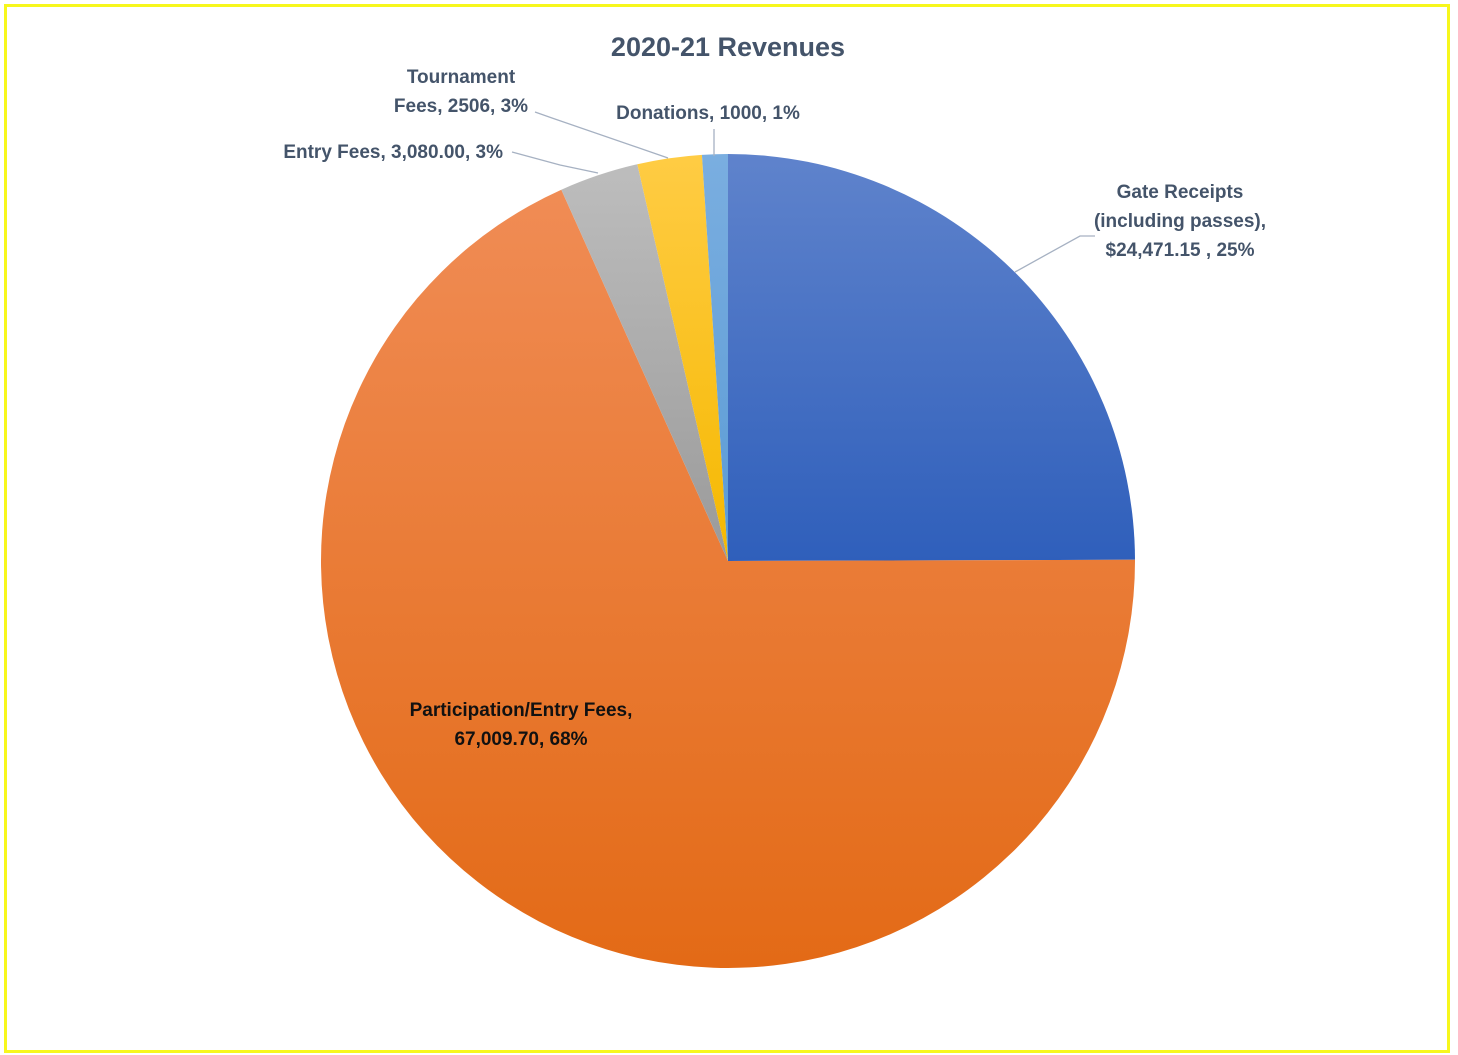 The height and width of the screenshot is (1055, 1458). What do you see at coordinates (521, 725) in the screenshot?
I see `data-label-participation-entry-fees: Participation/Entry Fees, 67,009.70, 68%` at bounding box center [521, 725].